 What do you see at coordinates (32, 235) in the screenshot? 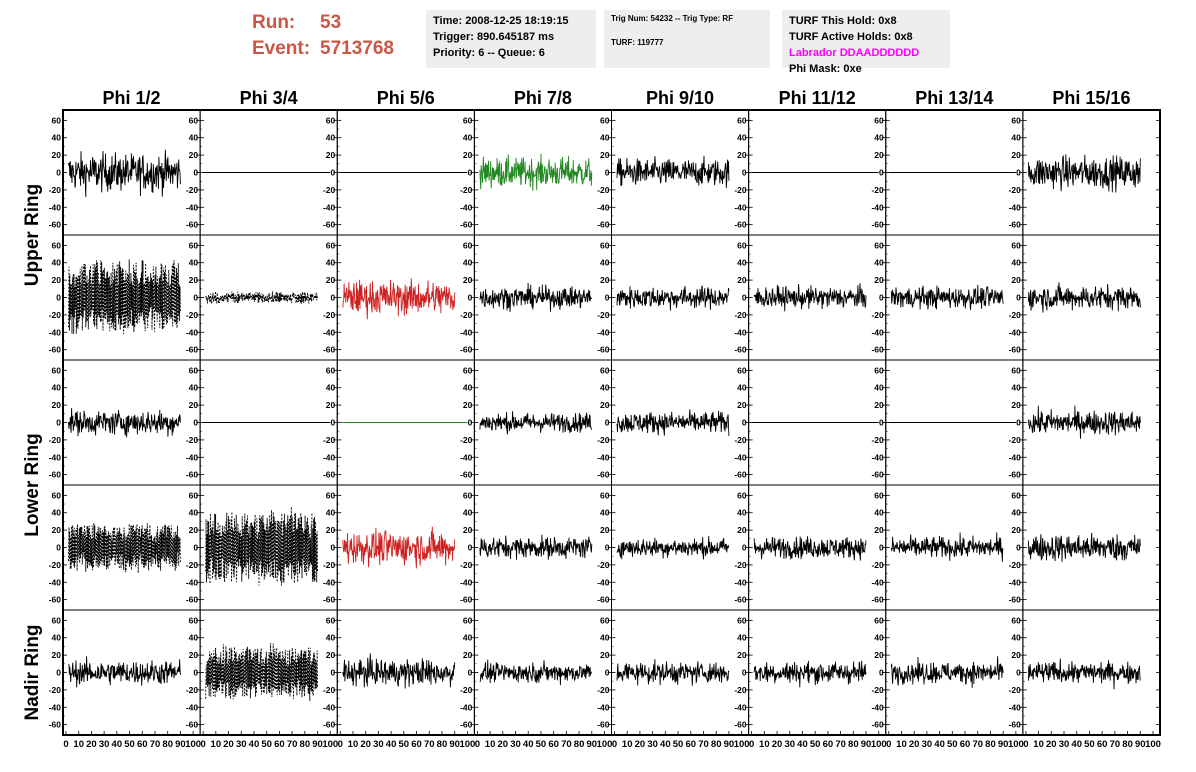
I see `ring-label: Upper Ring` at bounding box center [32, 235].